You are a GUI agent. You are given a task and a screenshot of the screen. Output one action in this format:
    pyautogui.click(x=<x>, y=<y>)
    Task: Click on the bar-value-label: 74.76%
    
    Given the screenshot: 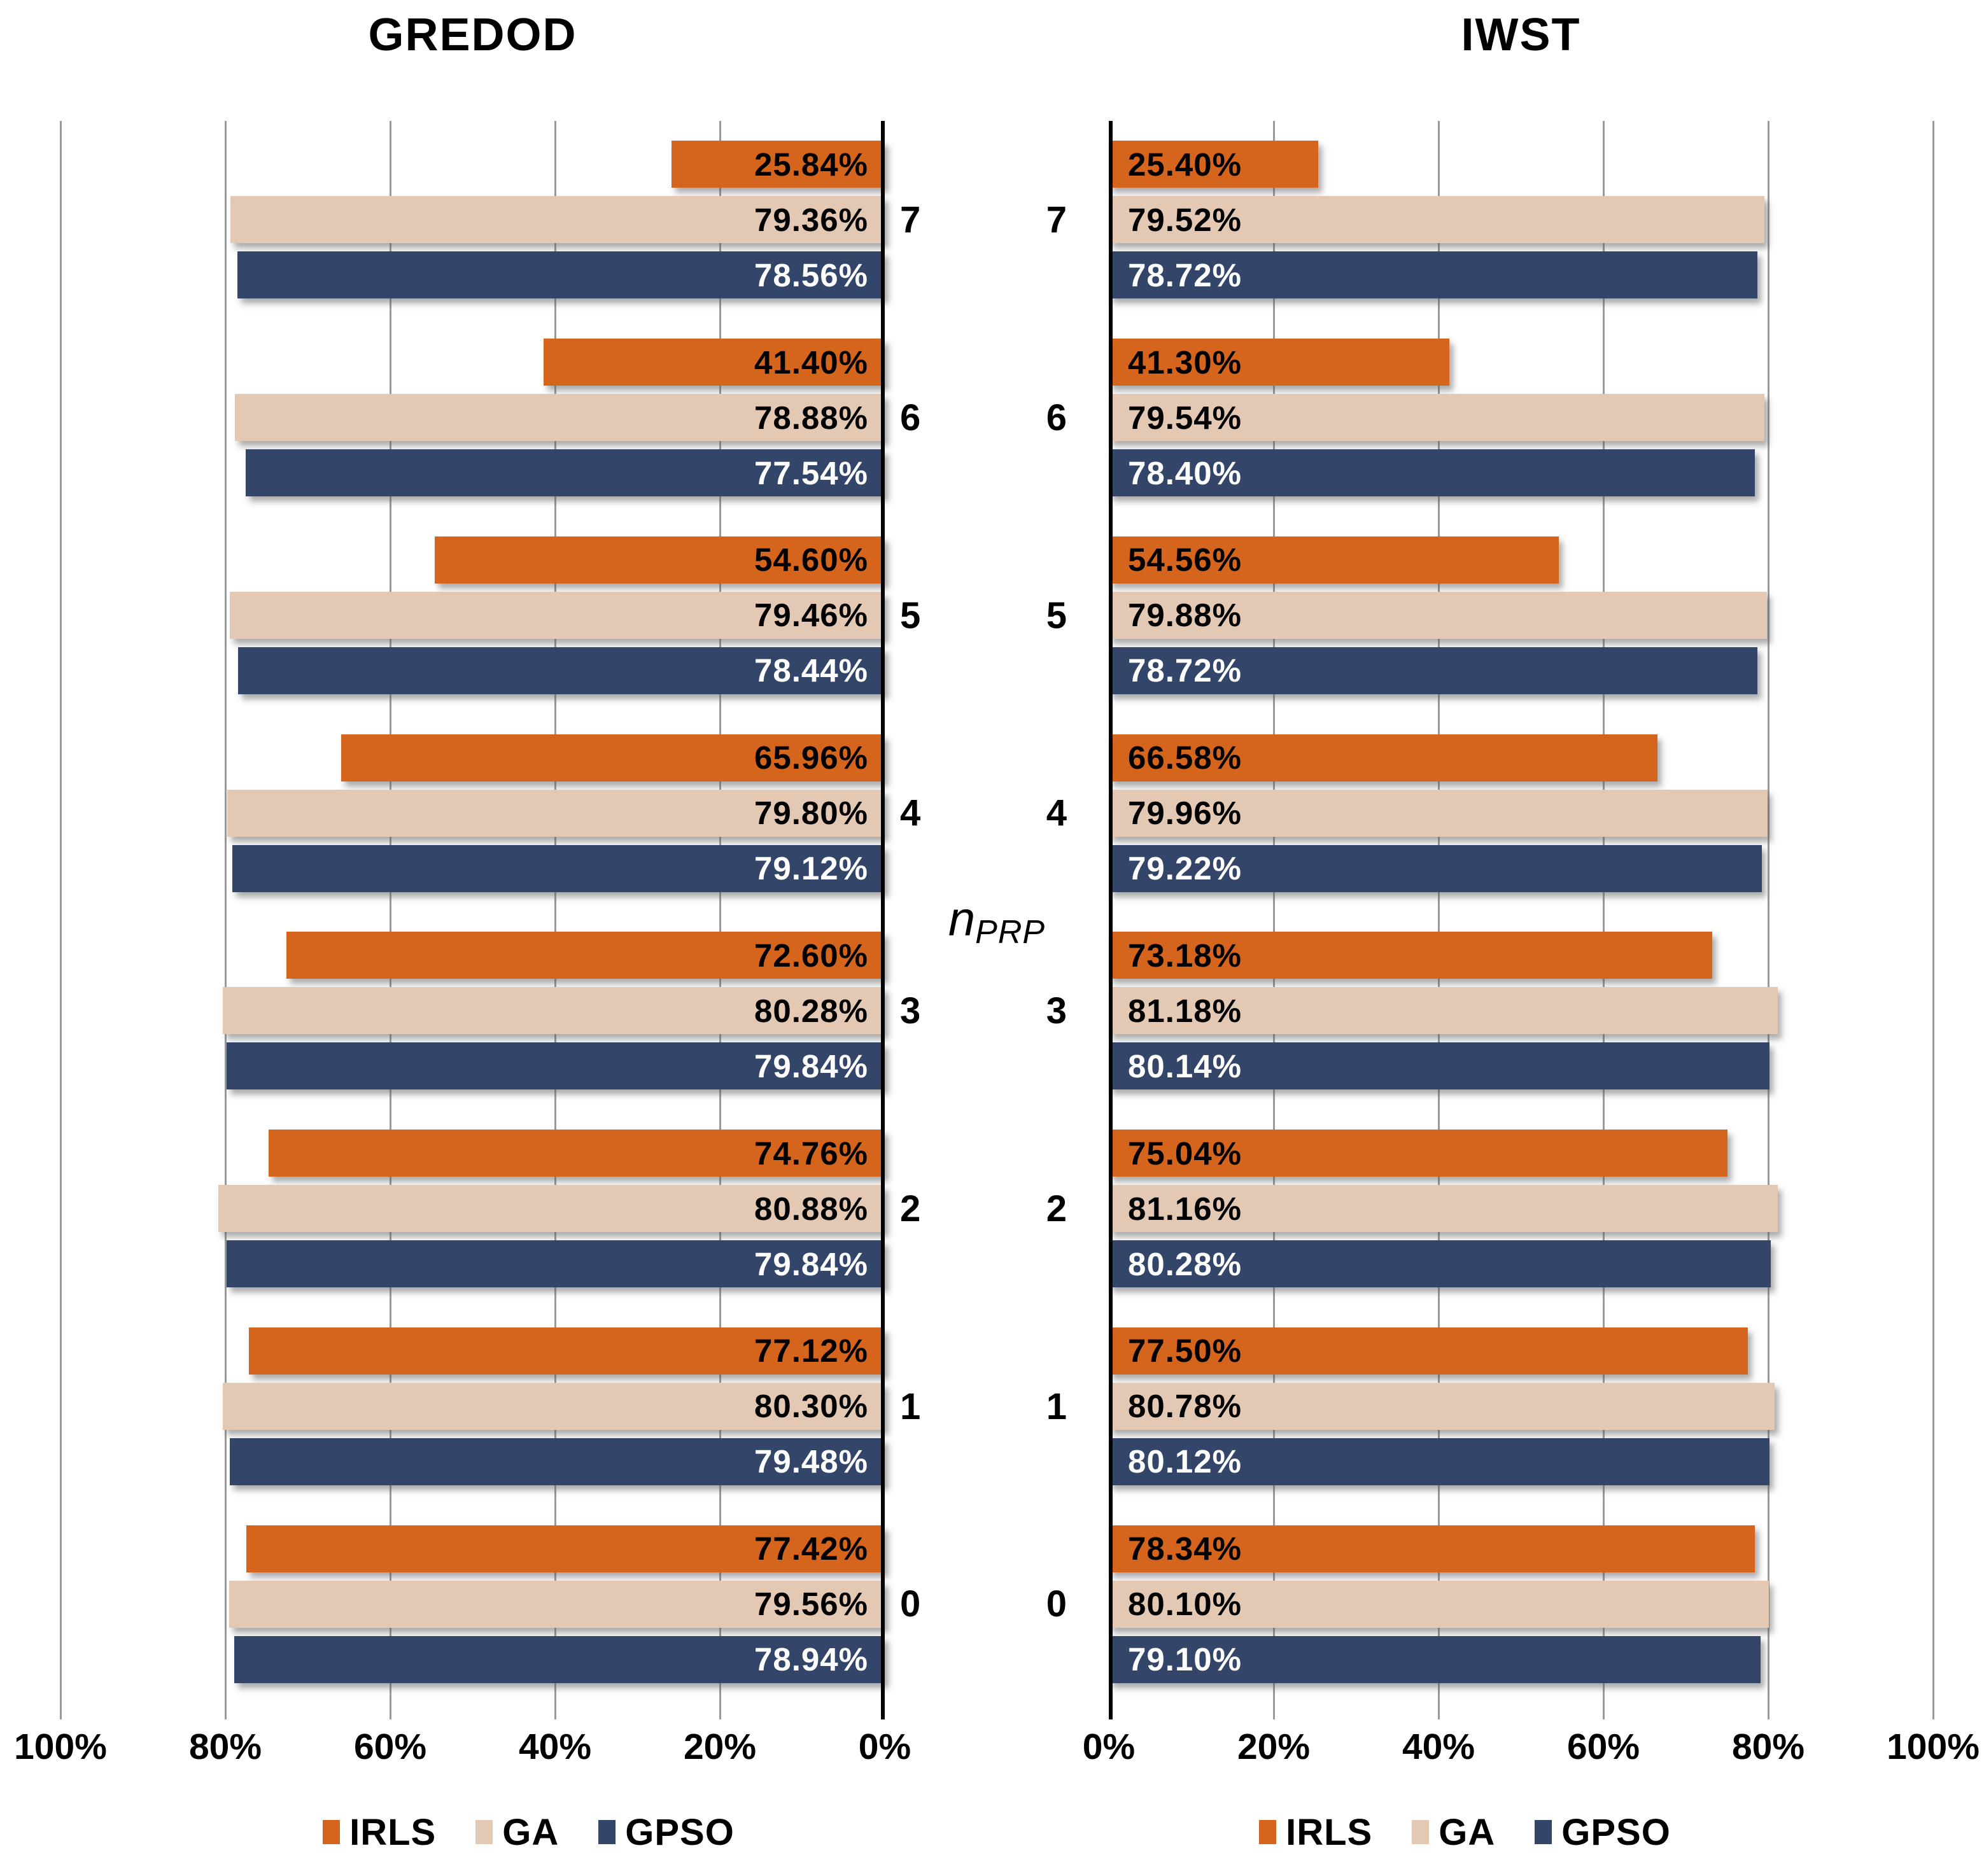 What is the action you would take?
    pyautogui.click(x=811, y=1153)
    